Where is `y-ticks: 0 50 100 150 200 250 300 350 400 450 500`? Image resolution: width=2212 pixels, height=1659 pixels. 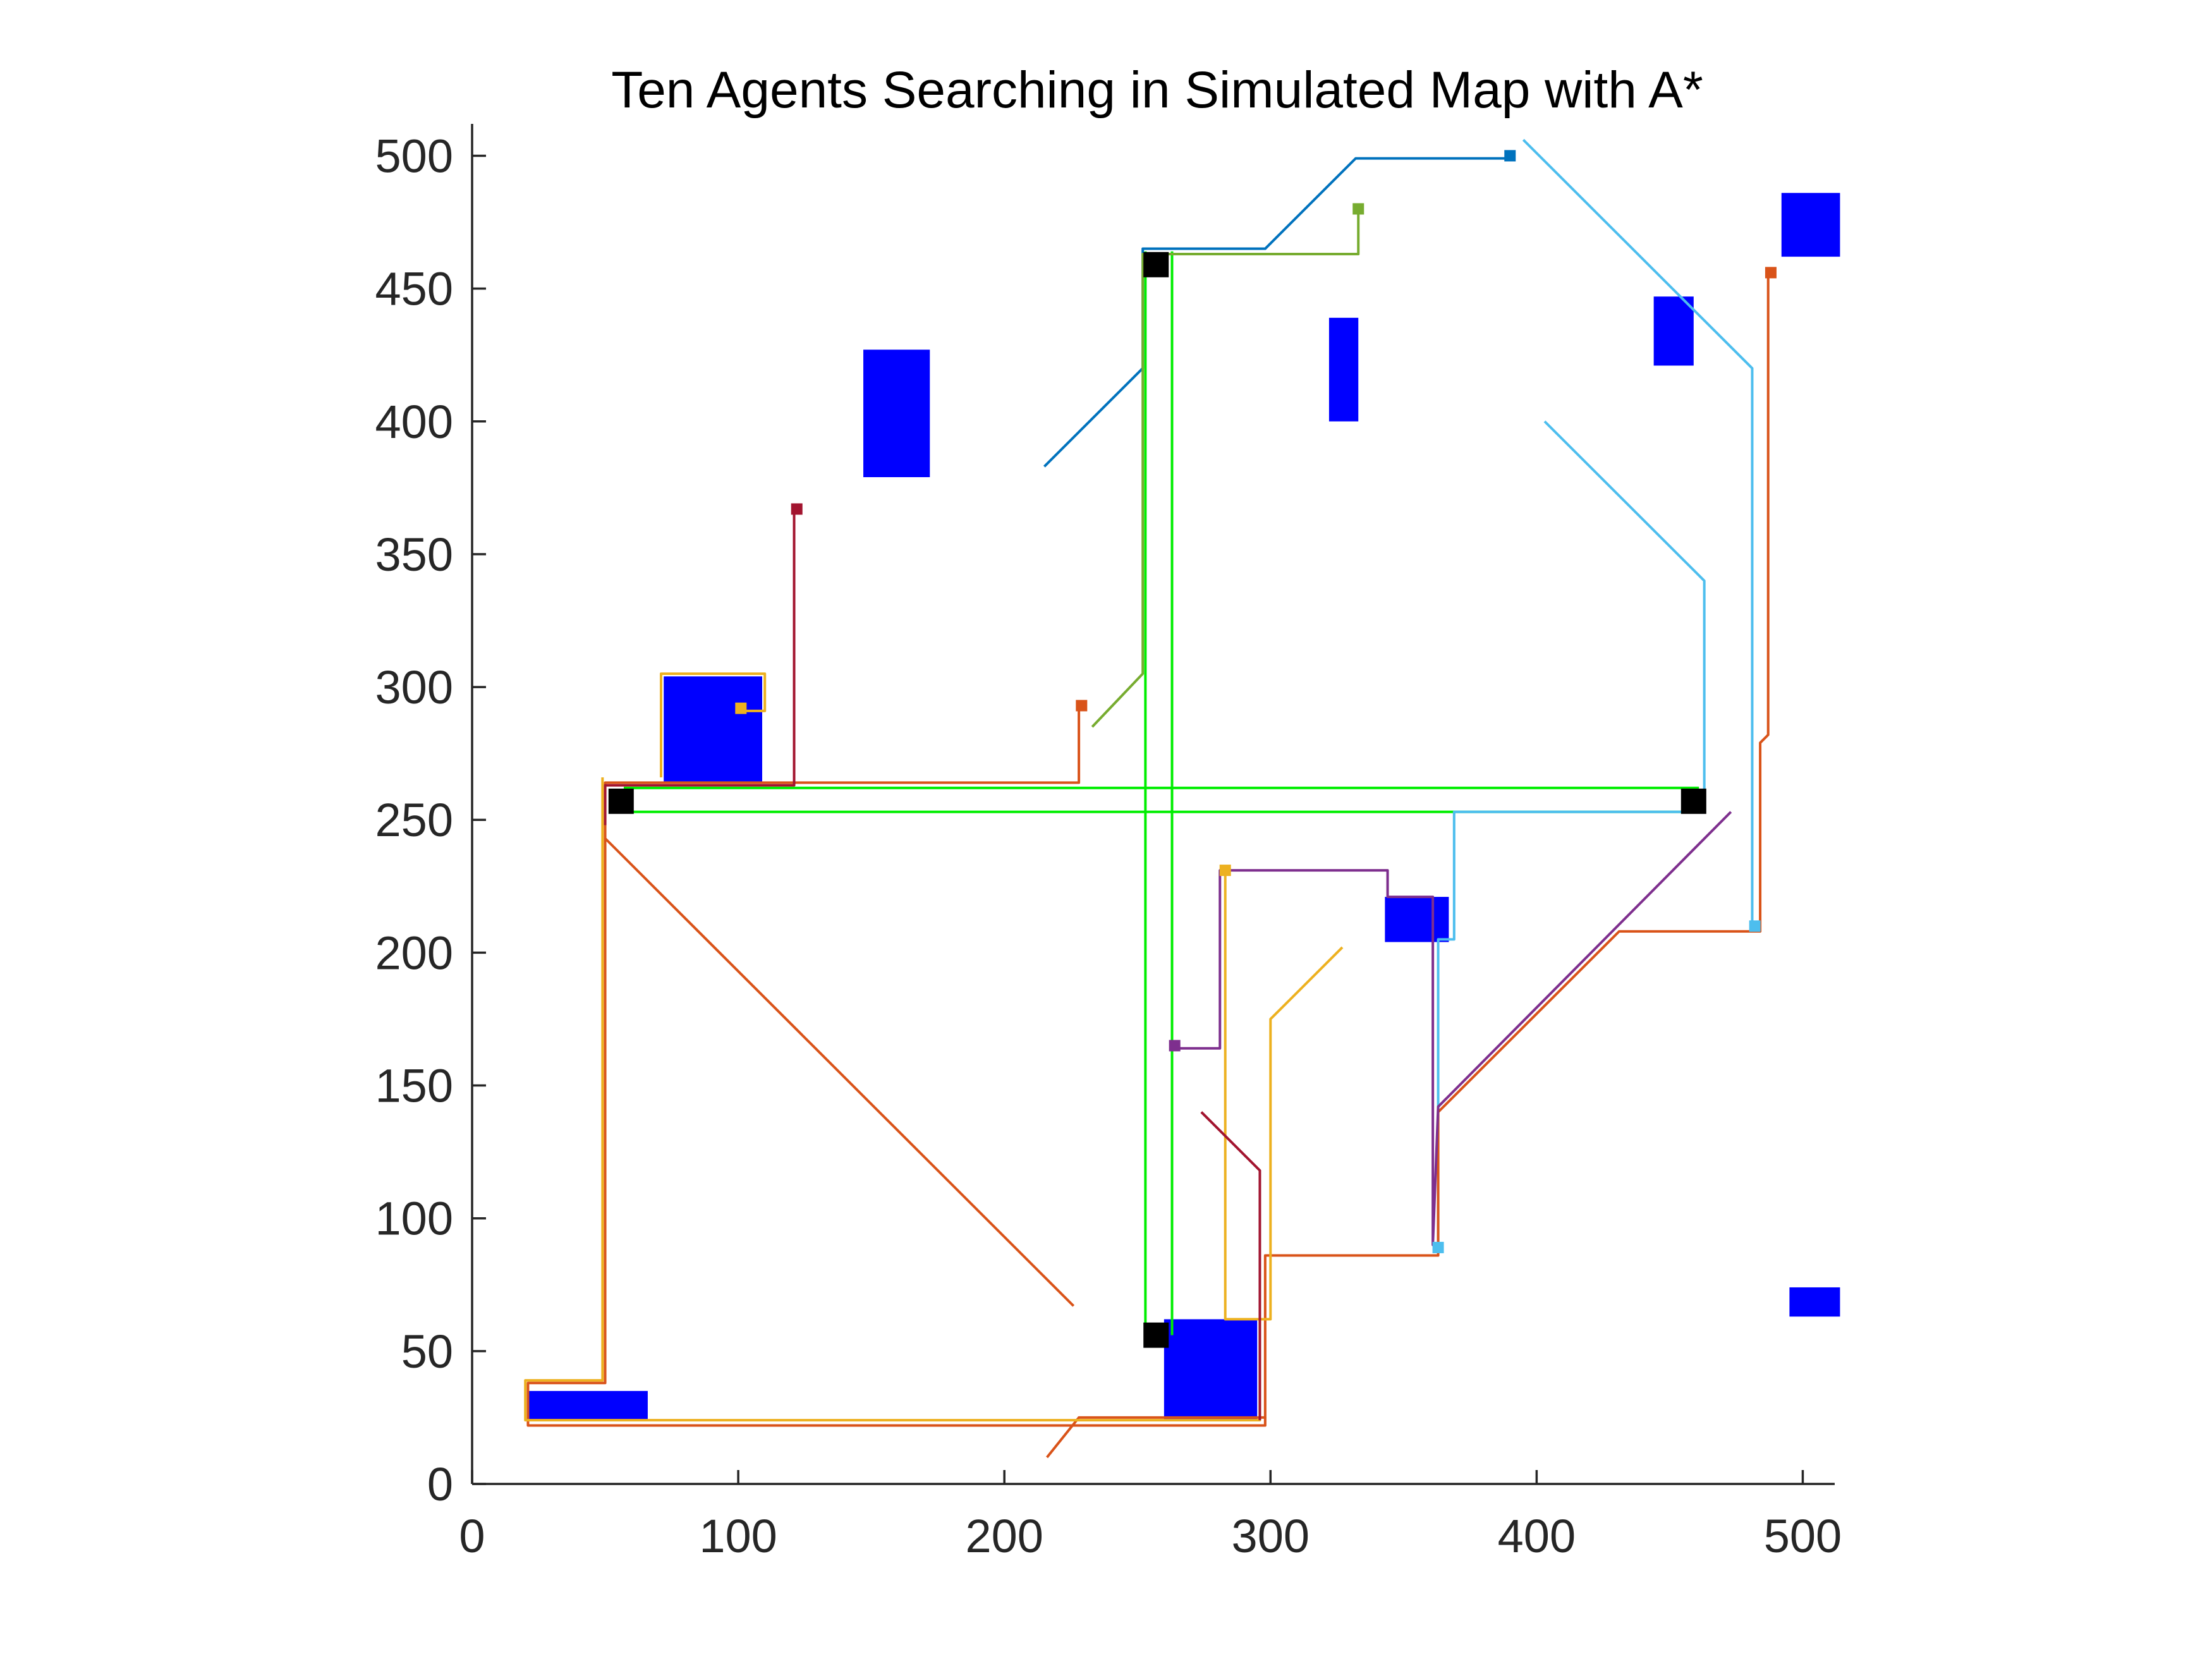 y-ticks: 0 50 100 150 200 250 300 350 400 450 500 is located at coordinates (430, 820).